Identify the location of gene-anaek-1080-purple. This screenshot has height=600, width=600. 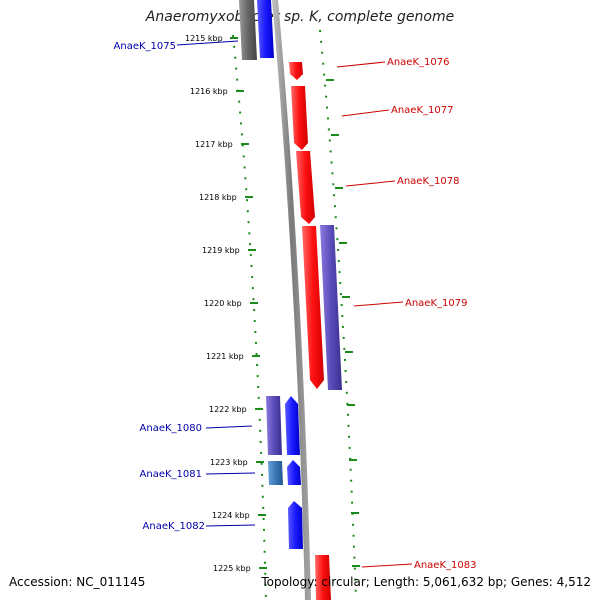
(274, 425).